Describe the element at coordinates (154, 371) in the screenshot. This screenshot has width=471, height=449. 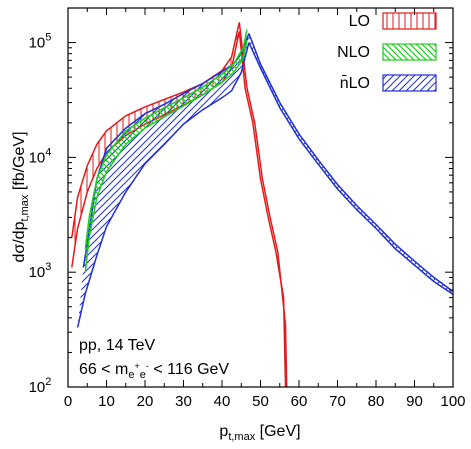
I see `annotation-mass-window: 66 < me+e- < 116 GeV` at that location.